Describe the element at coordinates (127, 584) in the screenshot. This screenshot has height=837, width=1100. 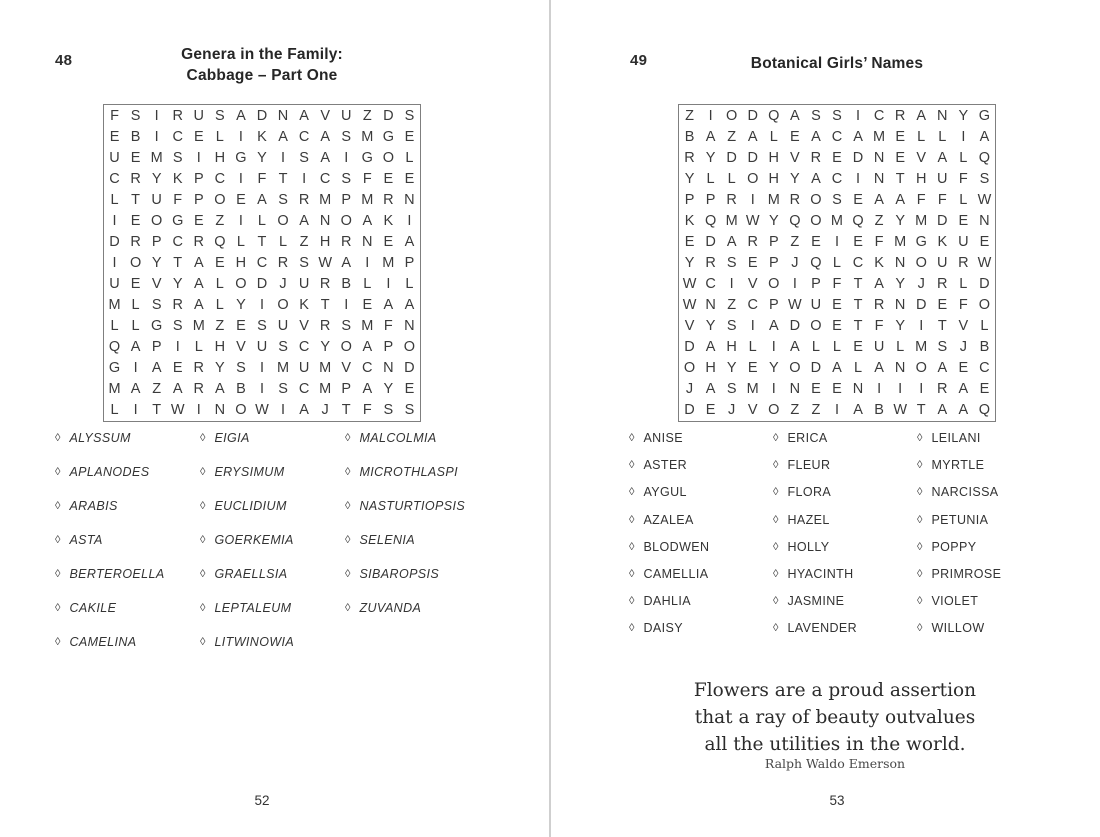
I see `word-item: ◊ BERTEROELLA` at that location.